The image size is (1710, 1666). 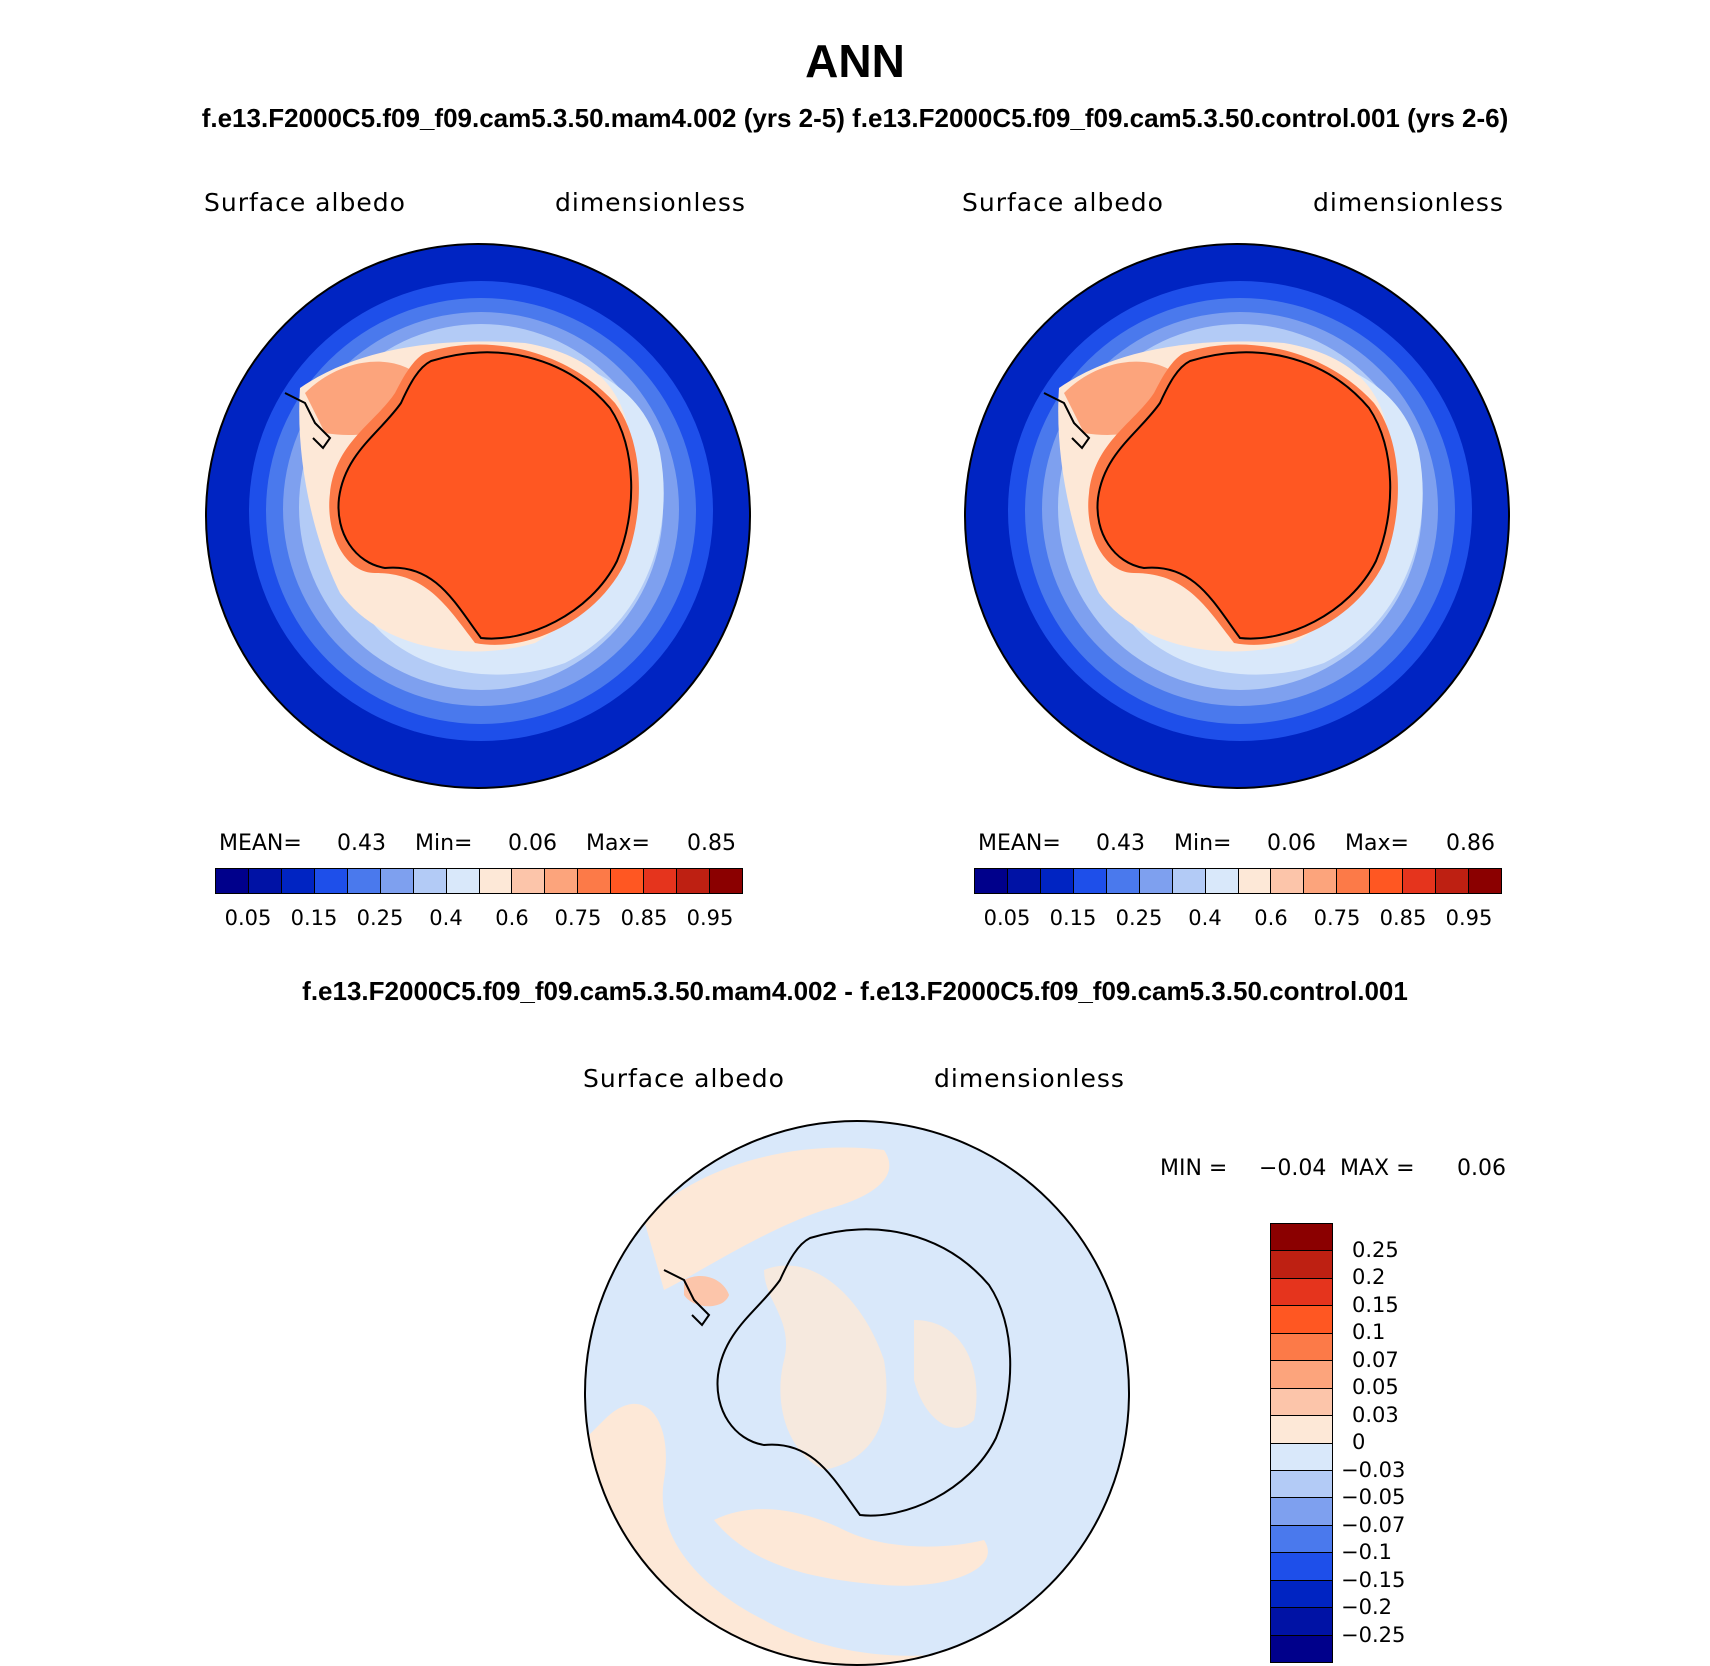 I want to click on diff-colorbar-tick-label: −0.07, so click(x=1373, y=1524).